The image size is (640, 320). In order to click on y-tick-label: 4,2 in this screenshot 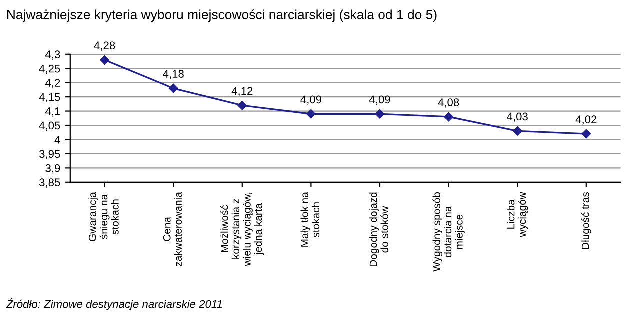, I will do `click(52, 83)`.